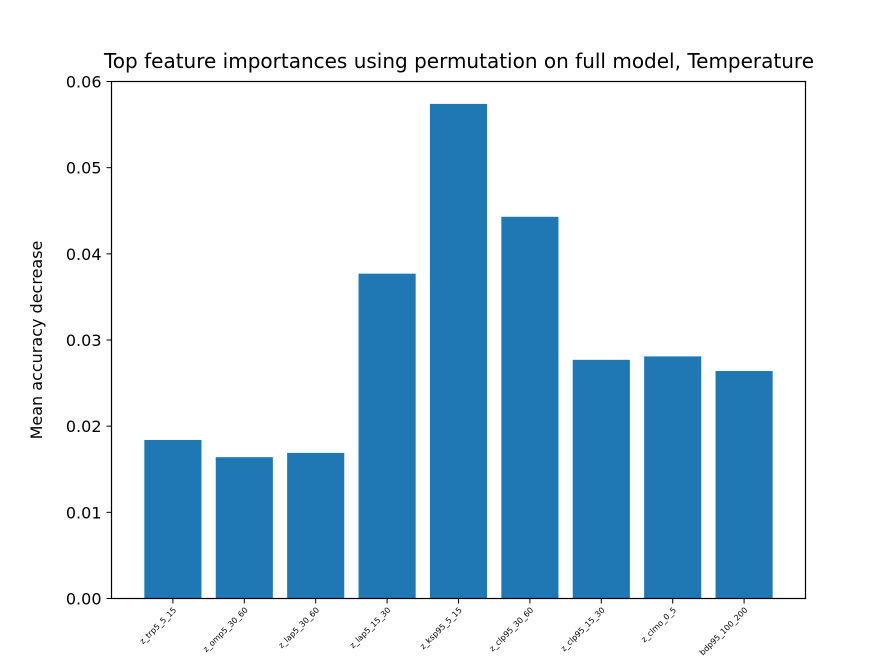  I want to click on x-tick-label: z_ksp95_5_15, so click(441, 629).